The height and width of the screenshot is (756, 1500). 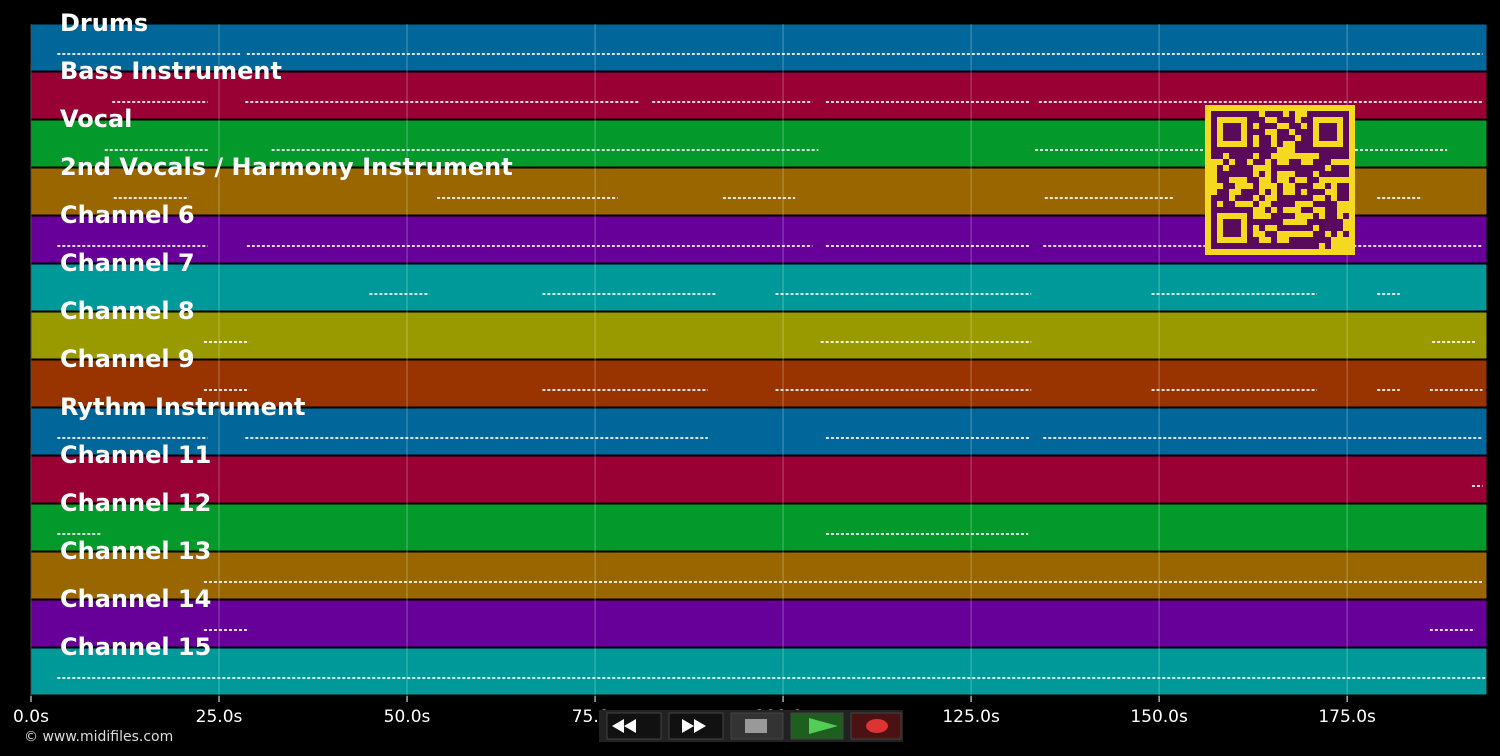 I want to click on track-name: Channel 7, so click(x=127, y=263).